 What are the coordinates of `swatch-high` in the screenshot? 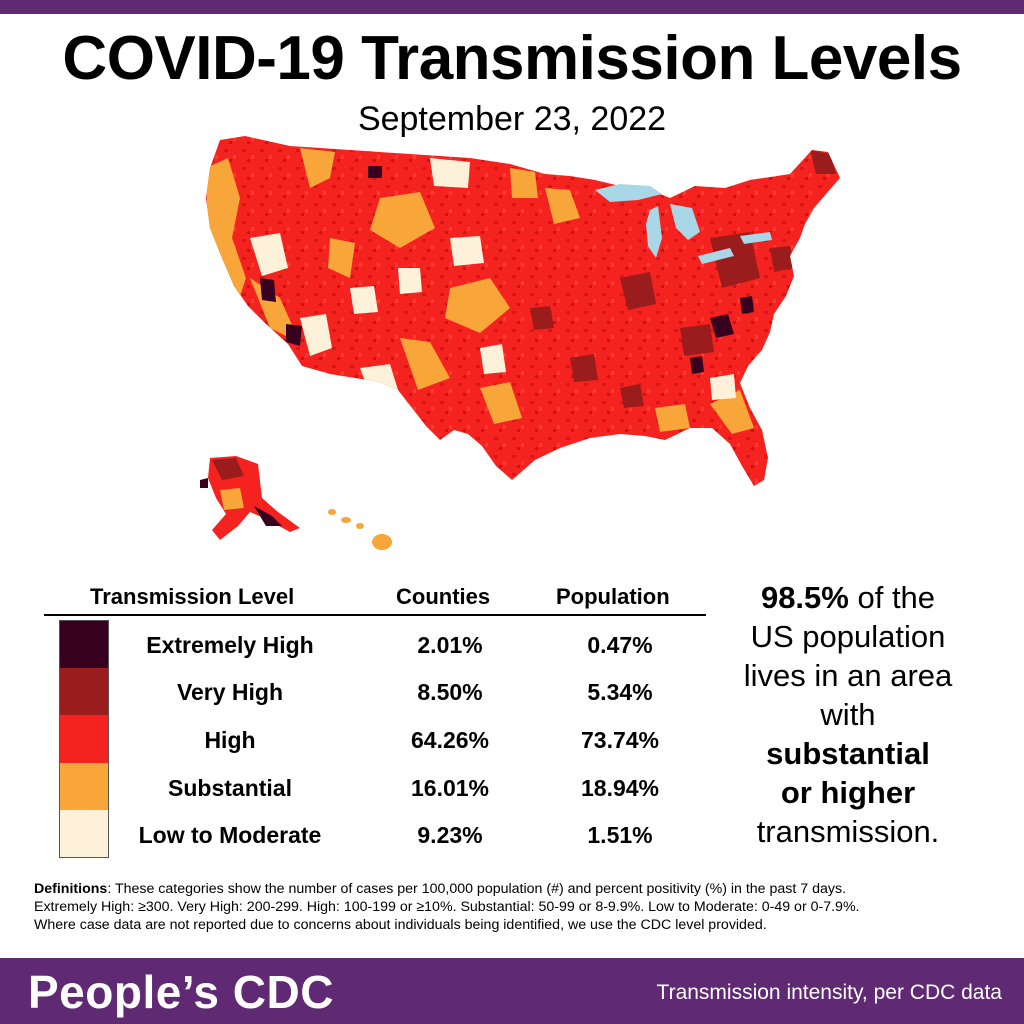 It's located at (84, 739).